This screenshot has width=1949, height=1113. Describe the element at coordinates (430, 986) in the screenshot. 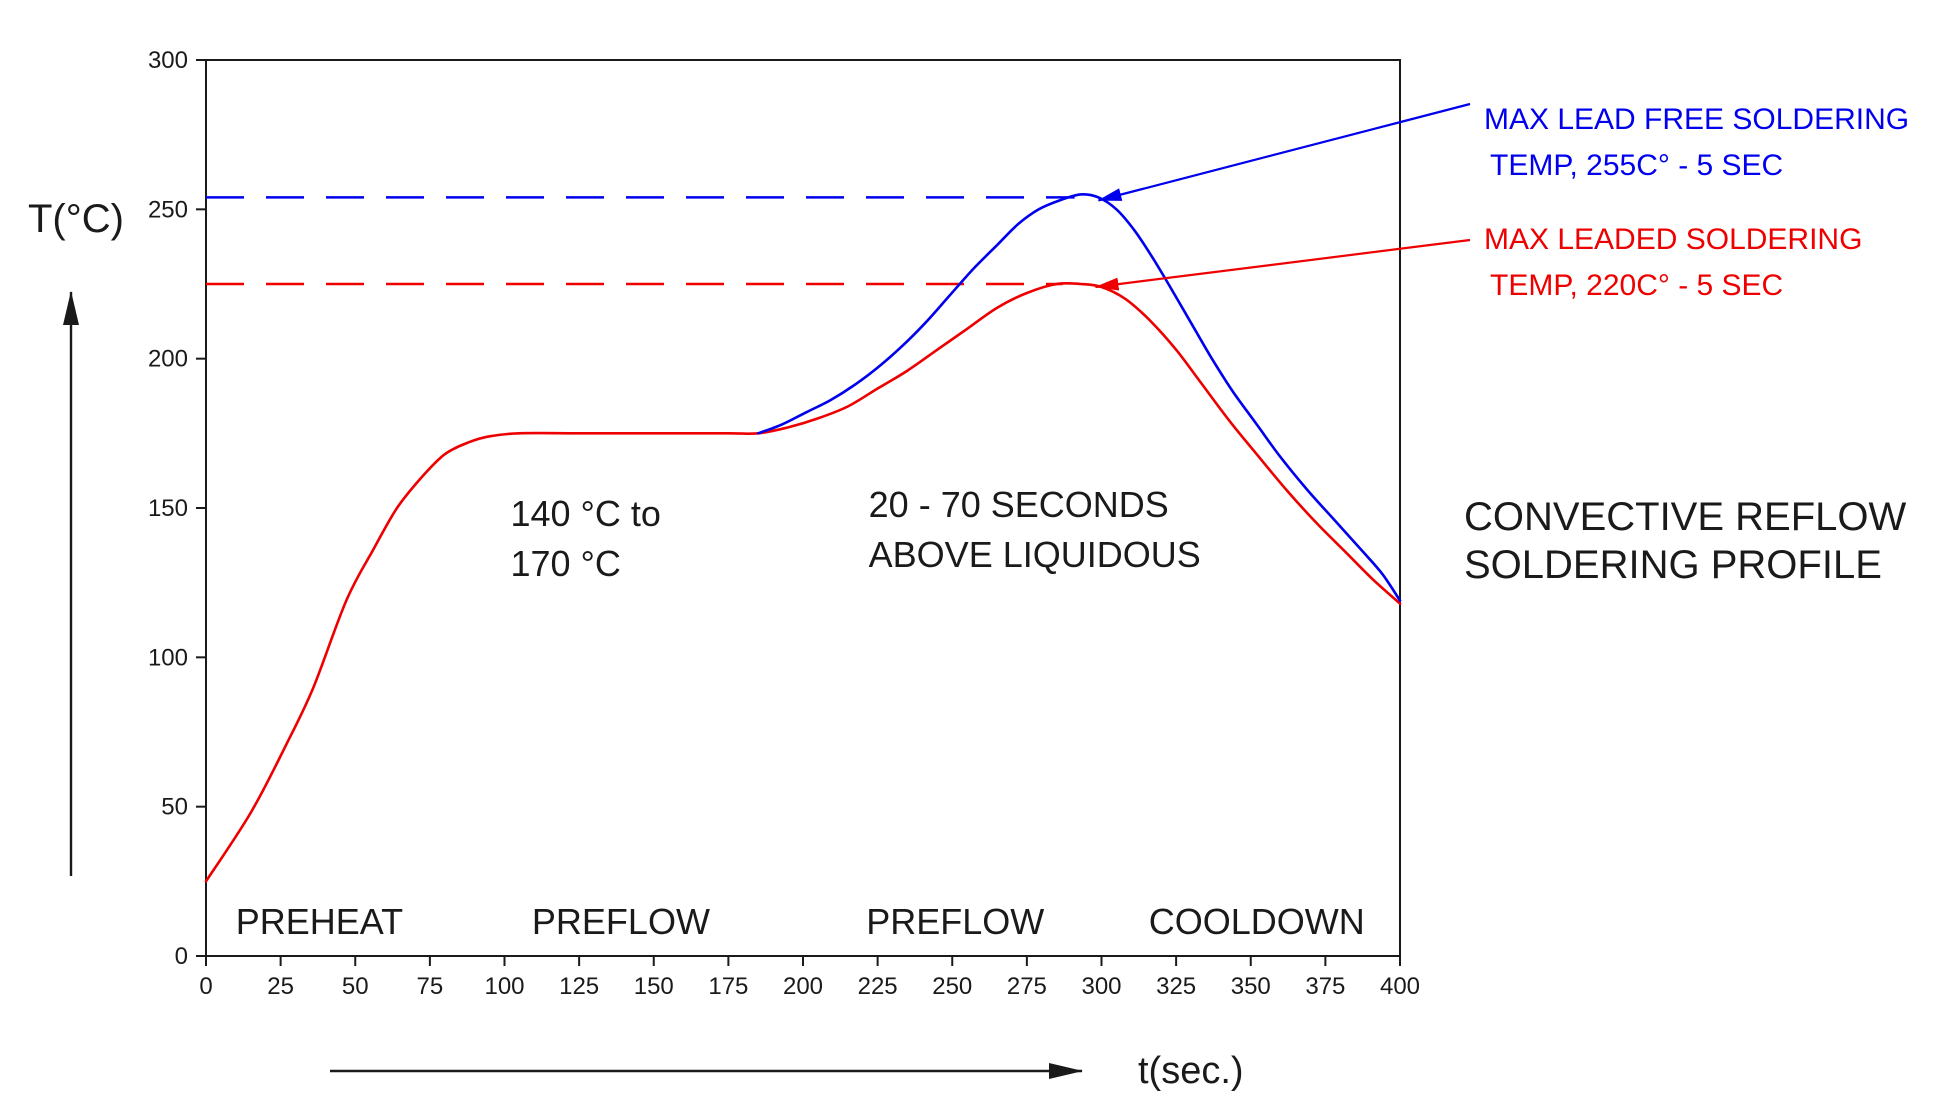

I see `x-tick-label: 75` at that location.